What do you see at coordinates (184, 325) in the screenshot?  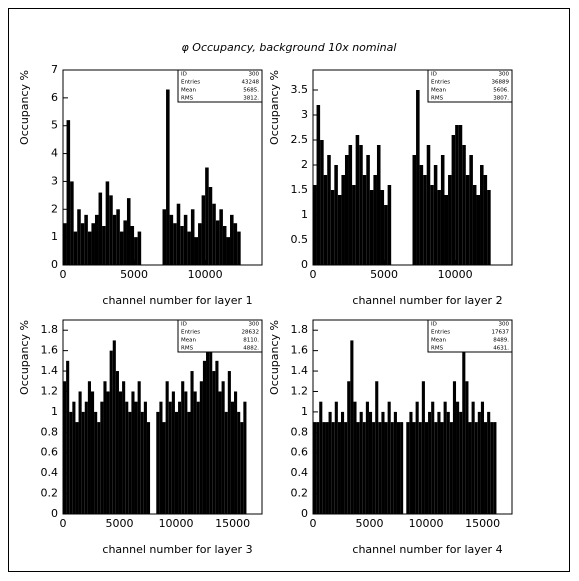 I see `stats-label: ID` at bounding box center [184, 325].